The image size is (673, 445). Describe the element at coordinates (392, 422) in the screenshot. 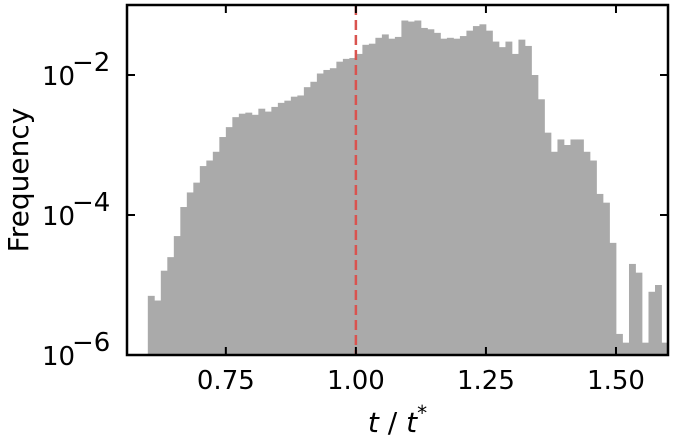

I see `x-label-sep: /` at that location.